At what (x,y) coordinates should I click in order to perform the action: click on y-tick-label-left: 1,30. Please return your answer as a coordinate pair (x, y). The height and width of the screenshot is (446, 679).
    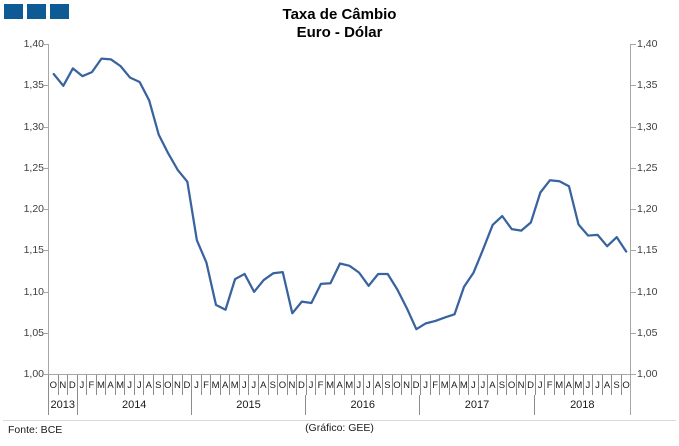
    Looking at the image, I should click on (33, 126).